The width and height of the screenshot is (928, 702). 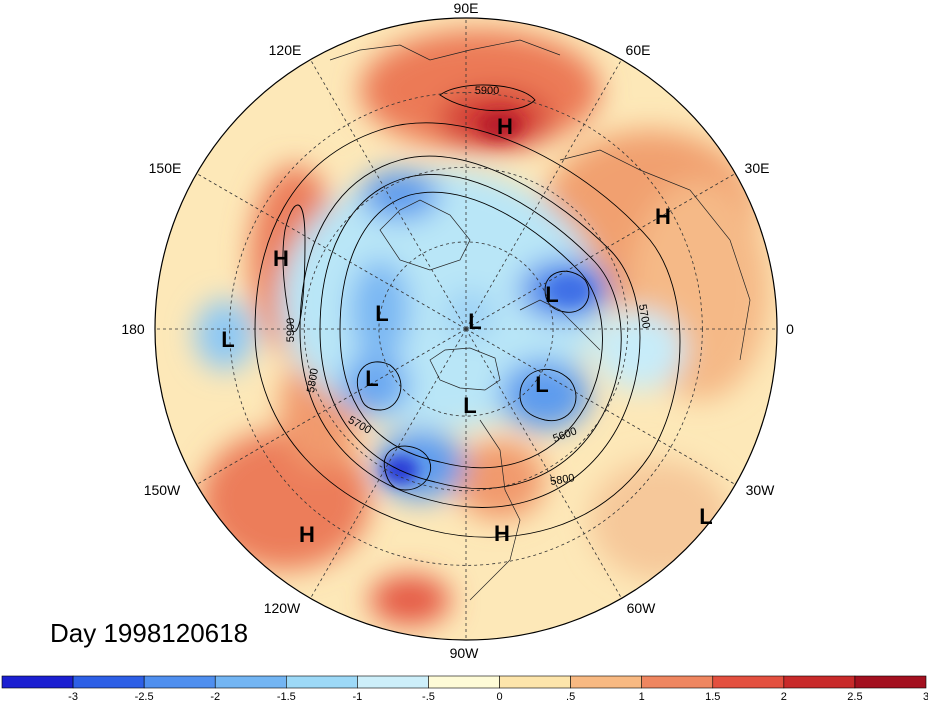 I want to click on lon-label-0: 0, so click(x=790, y=329).